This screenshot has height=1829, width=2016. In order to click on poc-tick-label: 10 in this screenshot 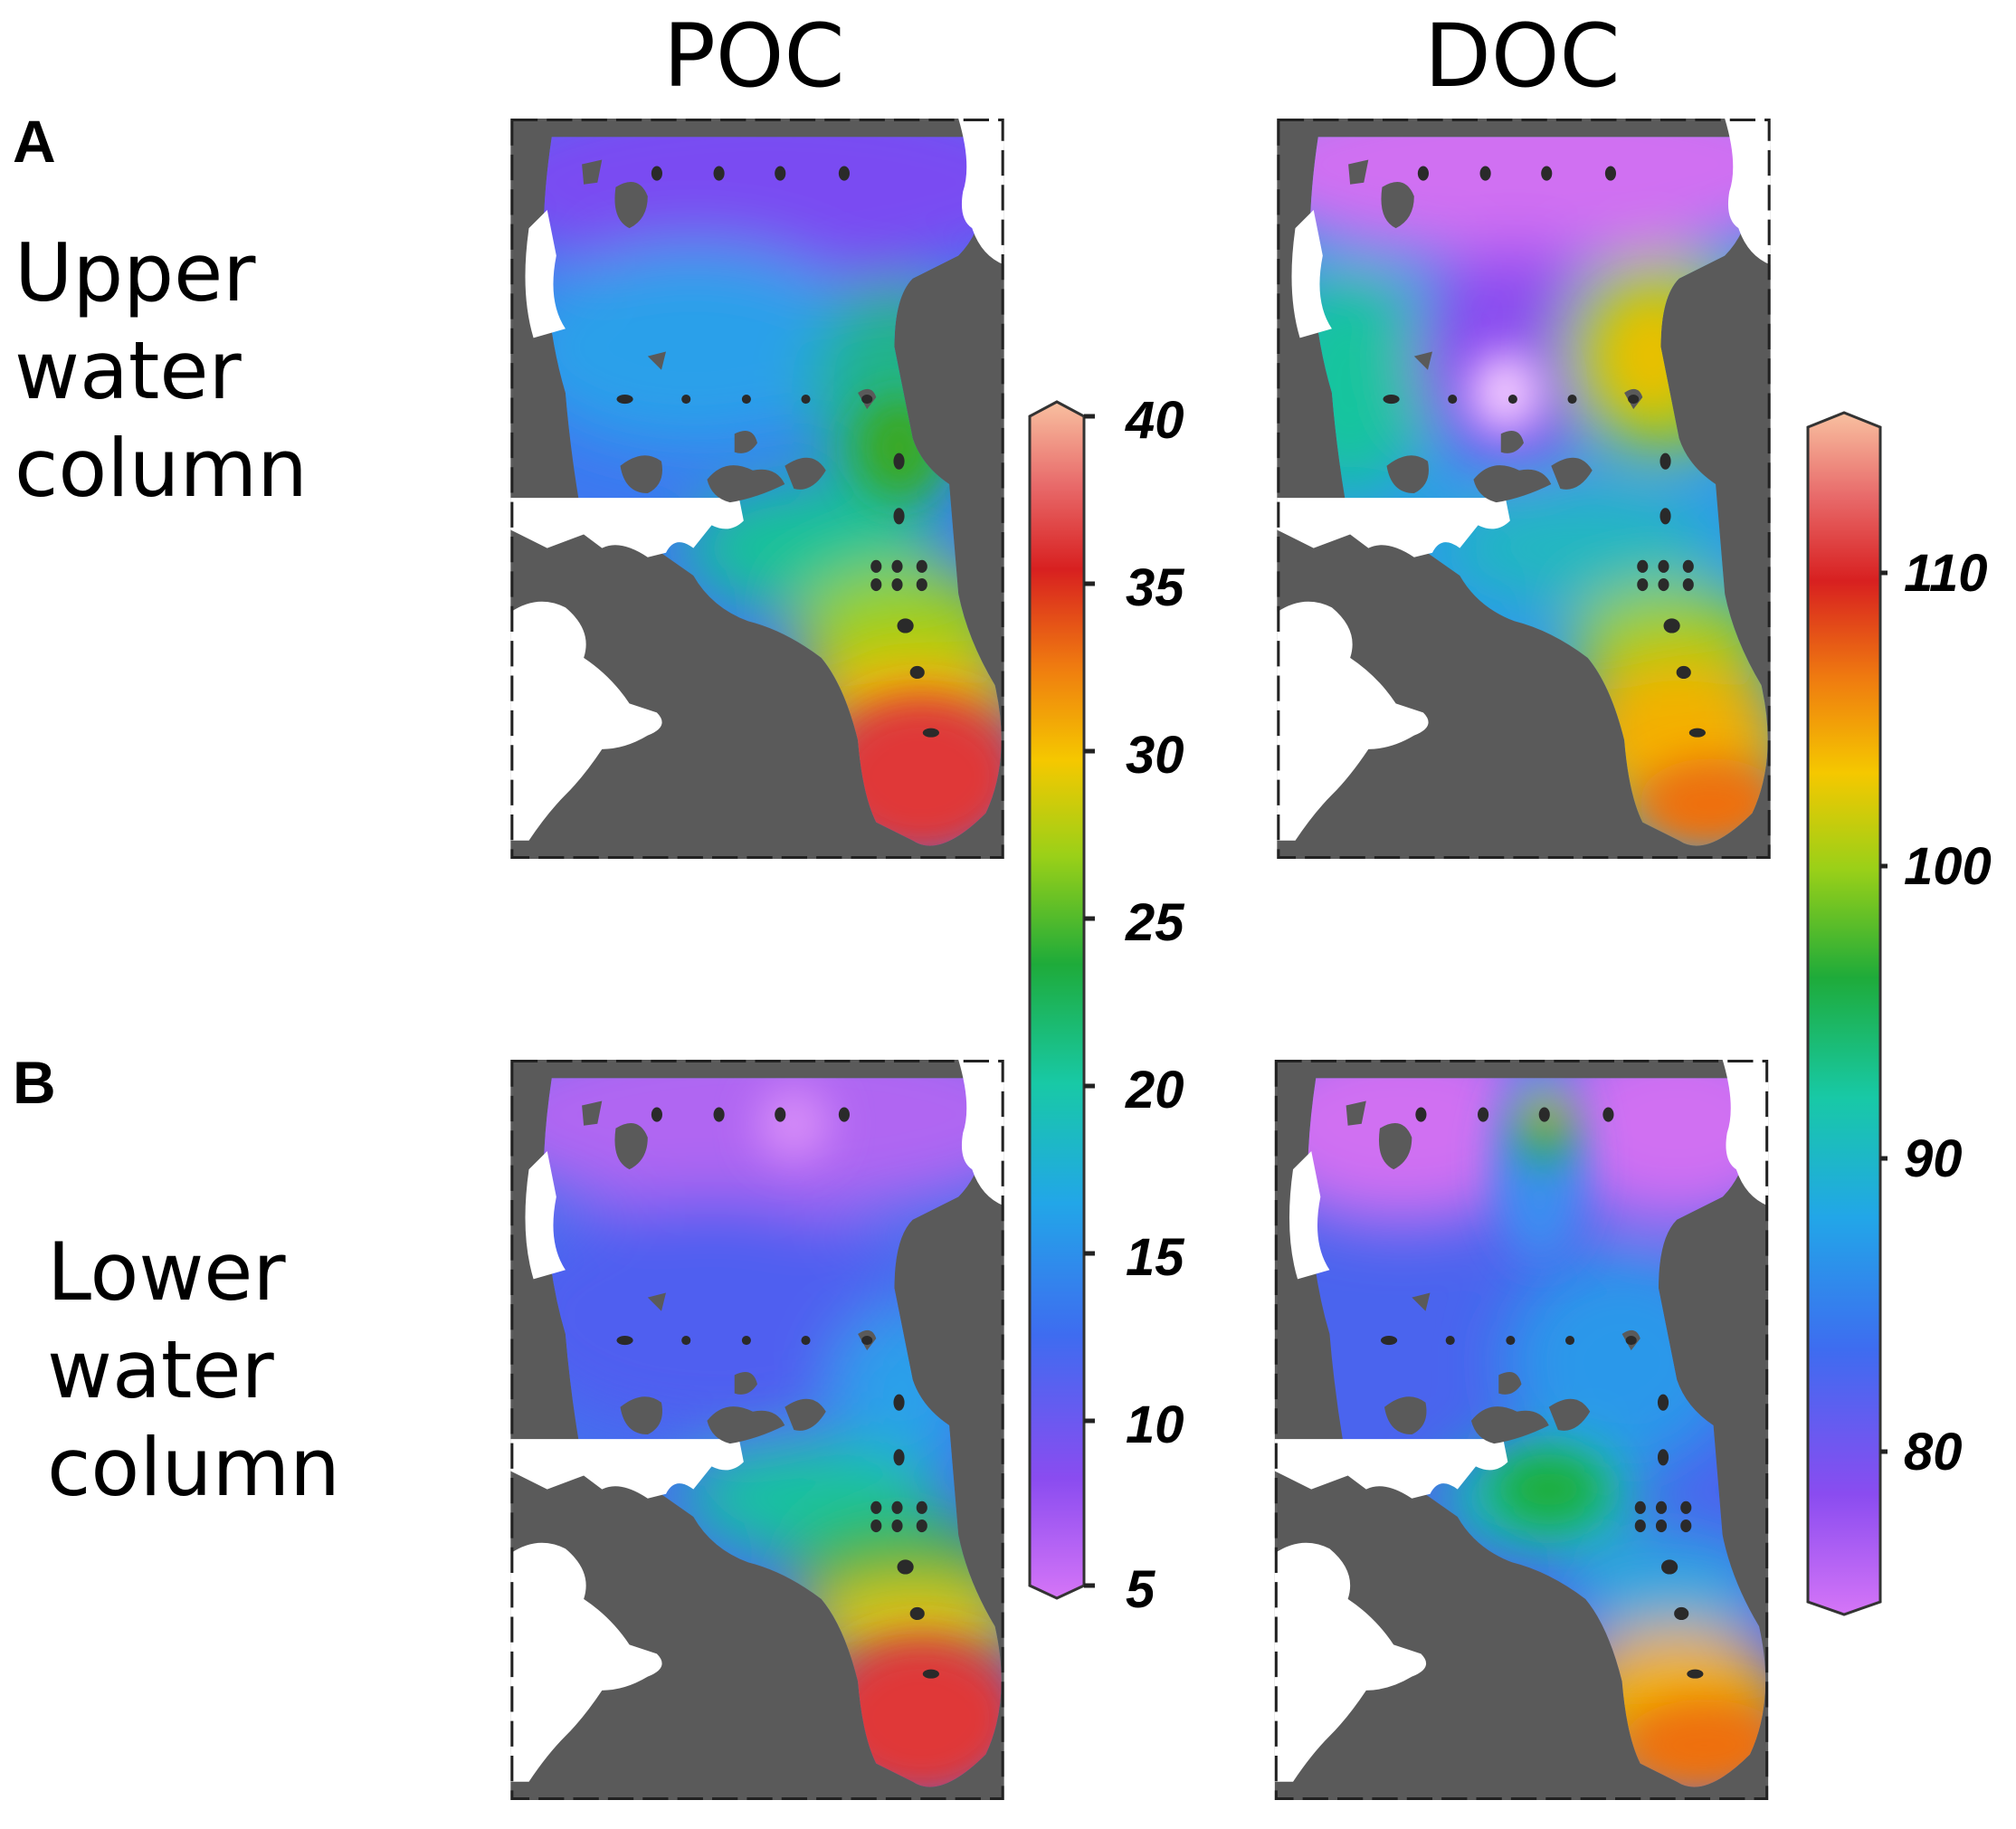, I will do `click(1155, 1425)`.